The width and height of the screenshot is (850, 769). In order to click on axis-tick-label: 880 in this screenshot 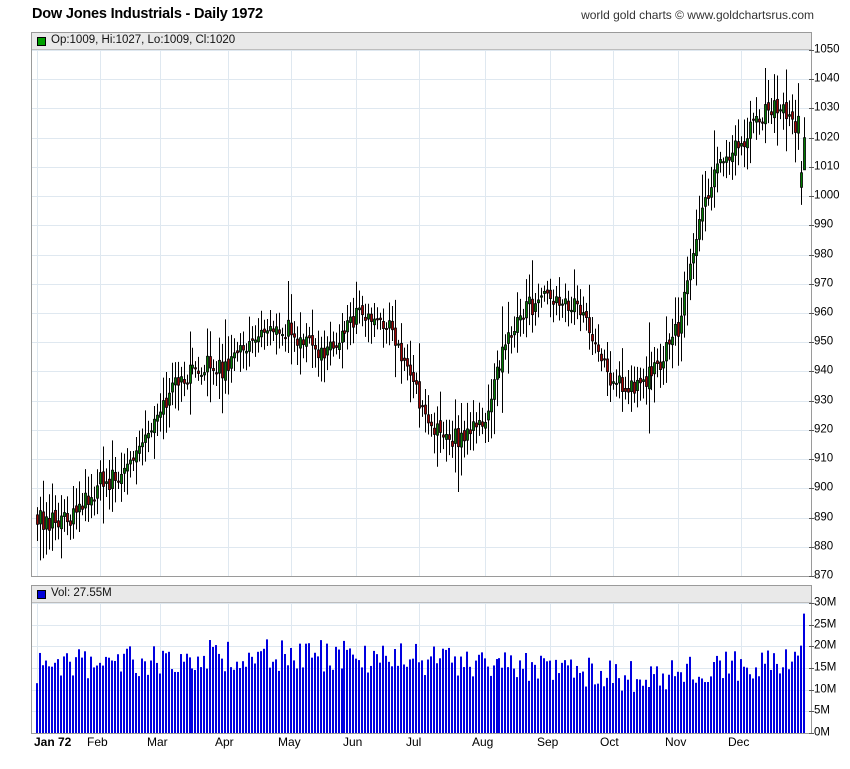, I will do `click(824, 546)`.